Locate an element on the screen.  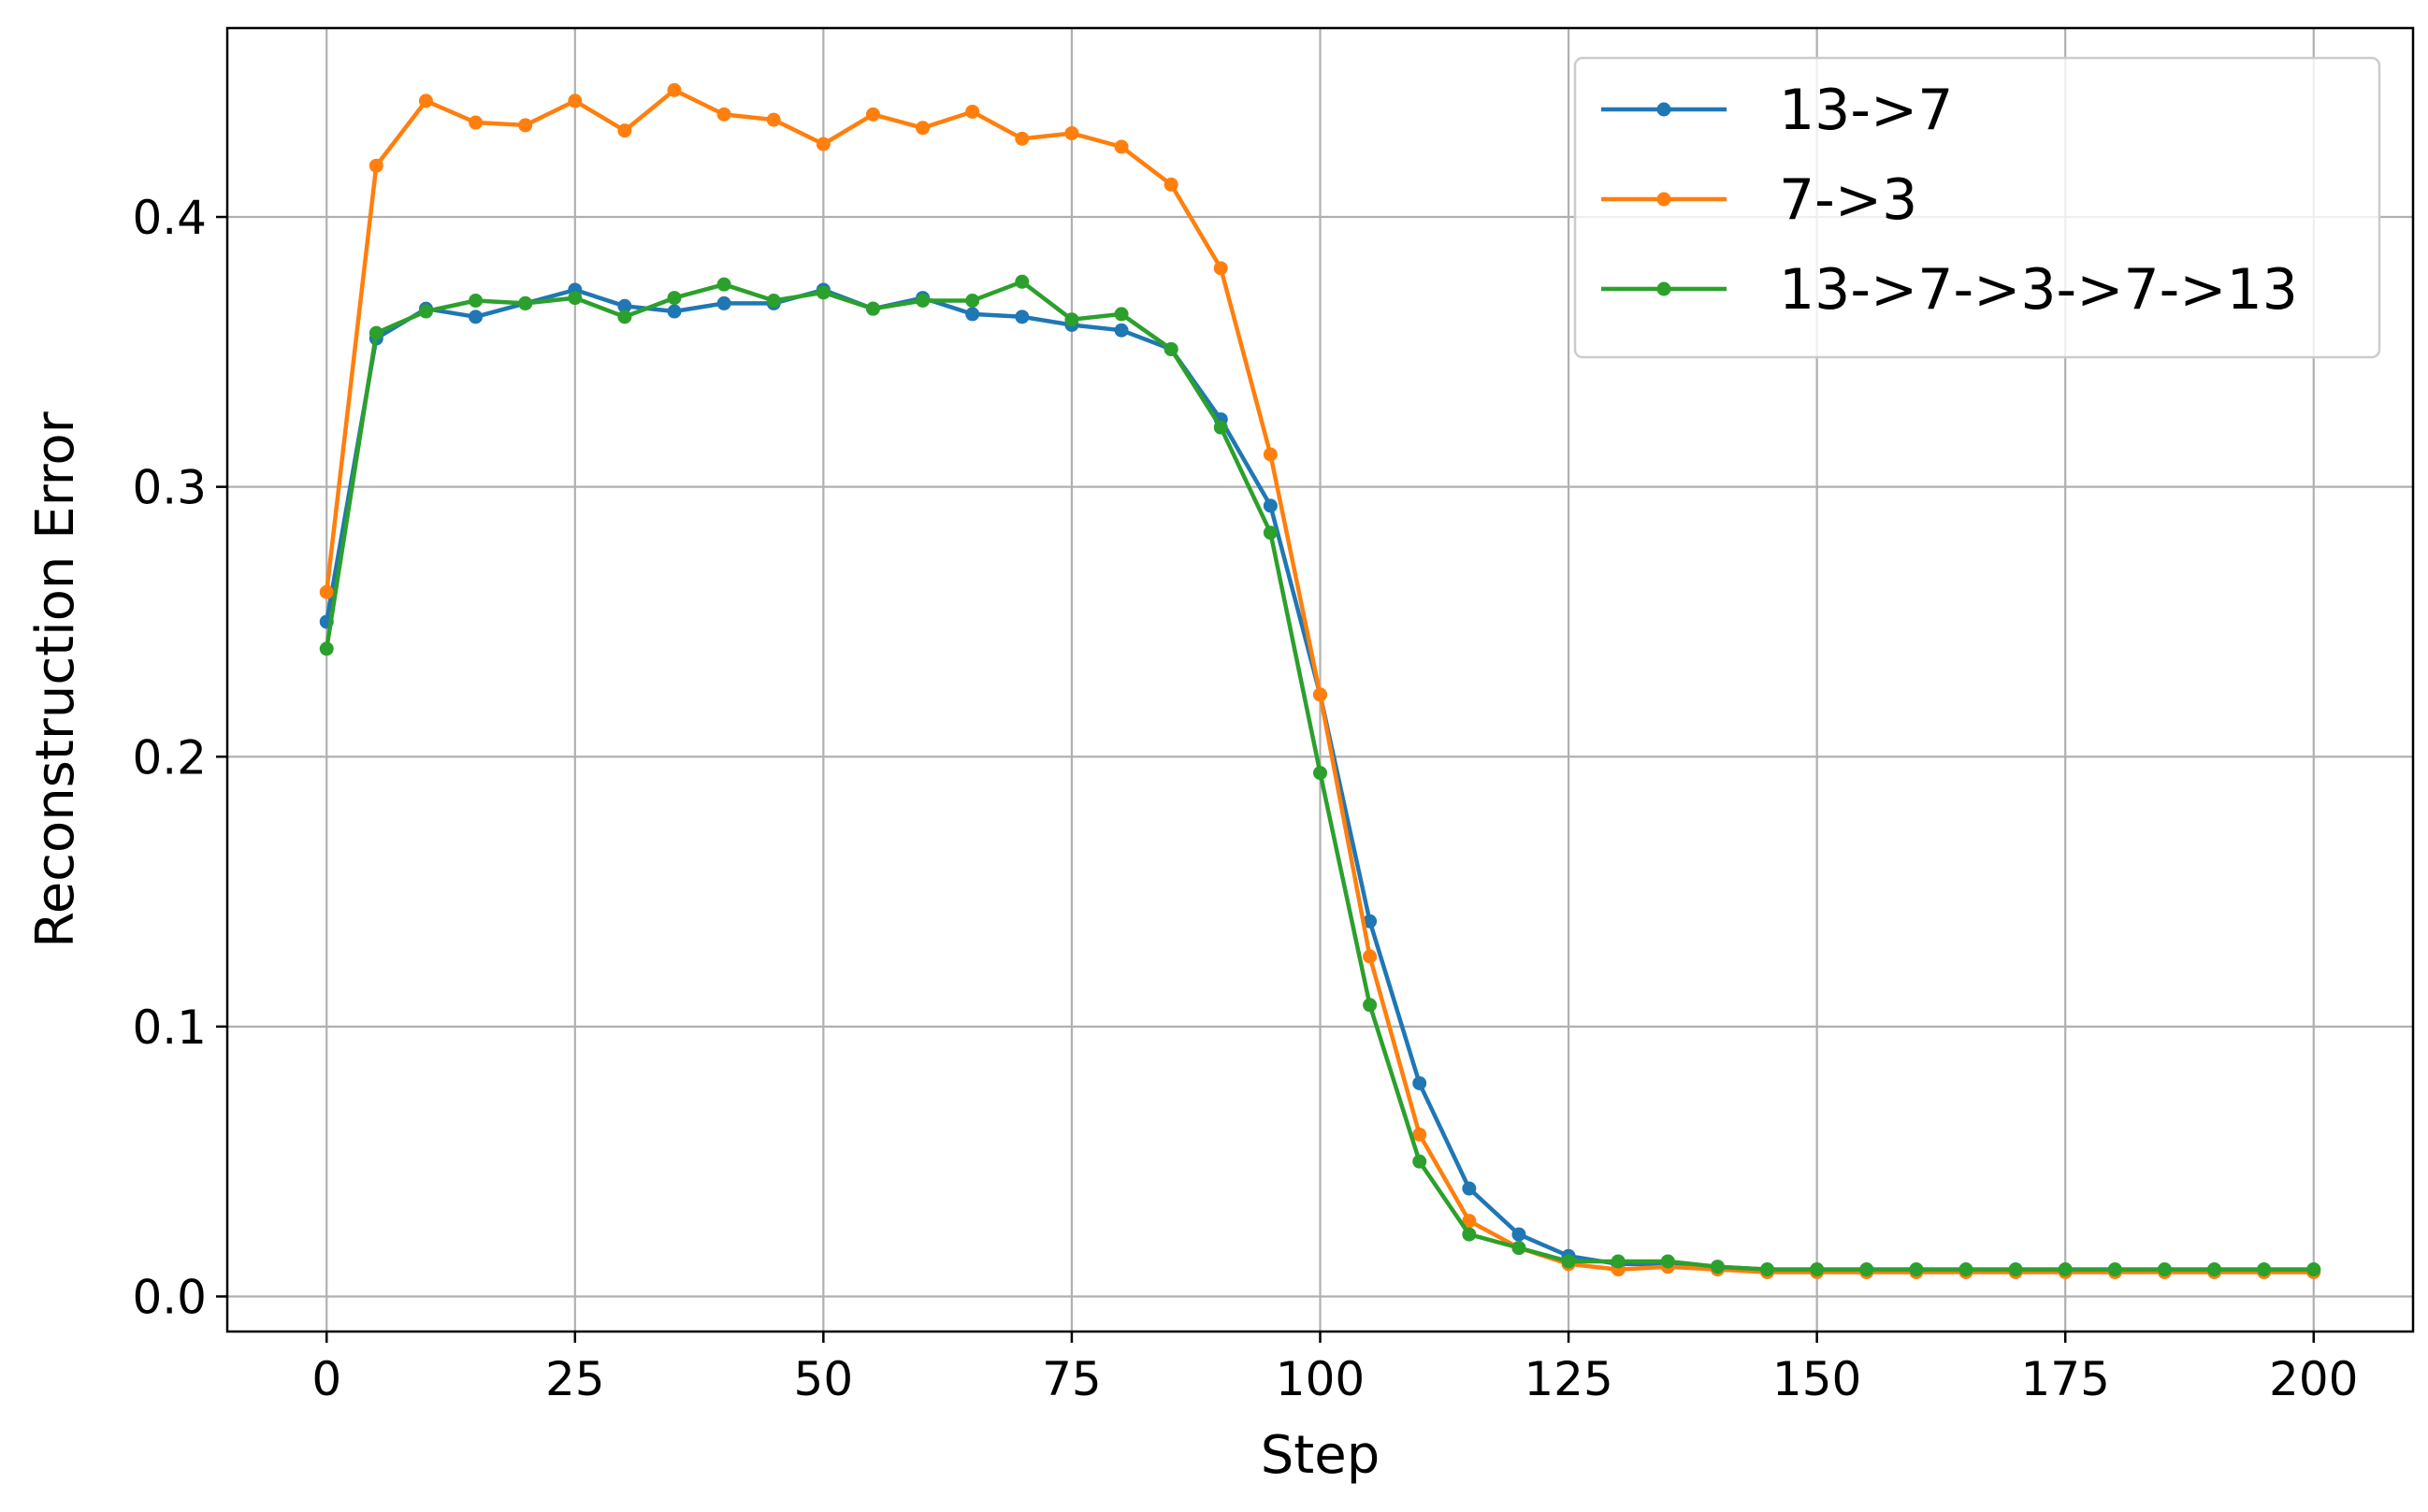
x-tick-label: 175 is located at coordinates (2064, 1379).